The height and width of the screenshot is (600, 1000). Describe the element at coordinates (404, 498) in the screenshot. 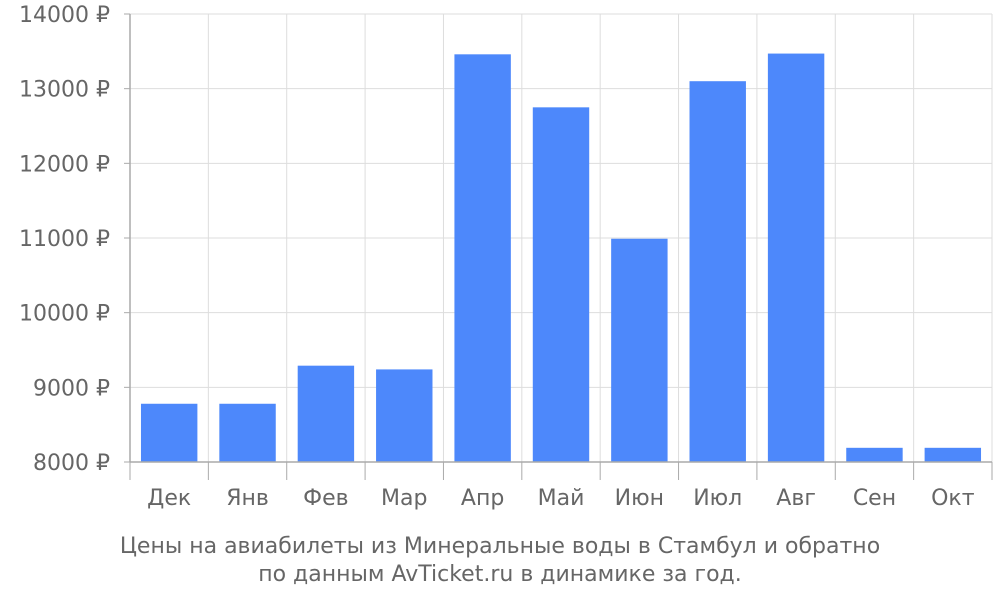

I see `x-tick-label: Мар` at that location.